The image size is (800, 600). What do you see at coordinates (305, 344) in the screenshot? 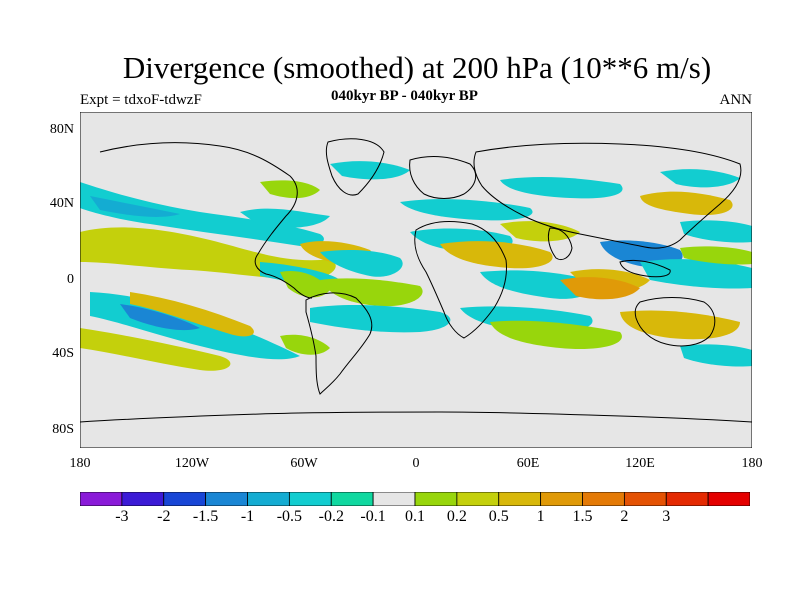
I see `contour-south-america-south` at bounding box center [305, 344].